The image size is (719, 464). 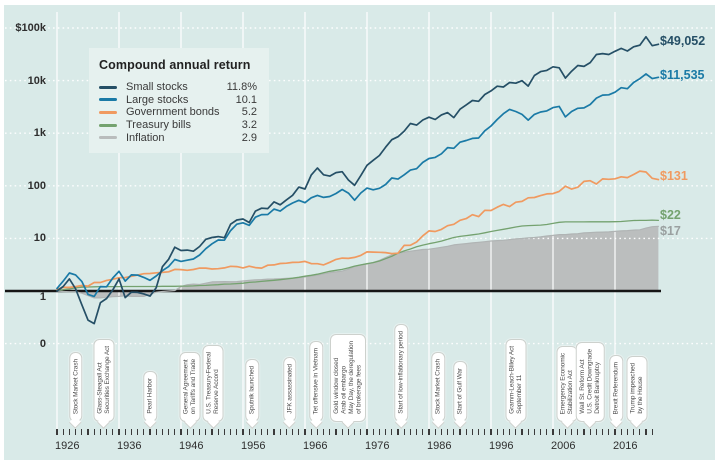 What do you see at coordinates (460, 391) in the screenshot?
I see `event-flag-box: Start of Gulf War` at bounding box center [460, 391].